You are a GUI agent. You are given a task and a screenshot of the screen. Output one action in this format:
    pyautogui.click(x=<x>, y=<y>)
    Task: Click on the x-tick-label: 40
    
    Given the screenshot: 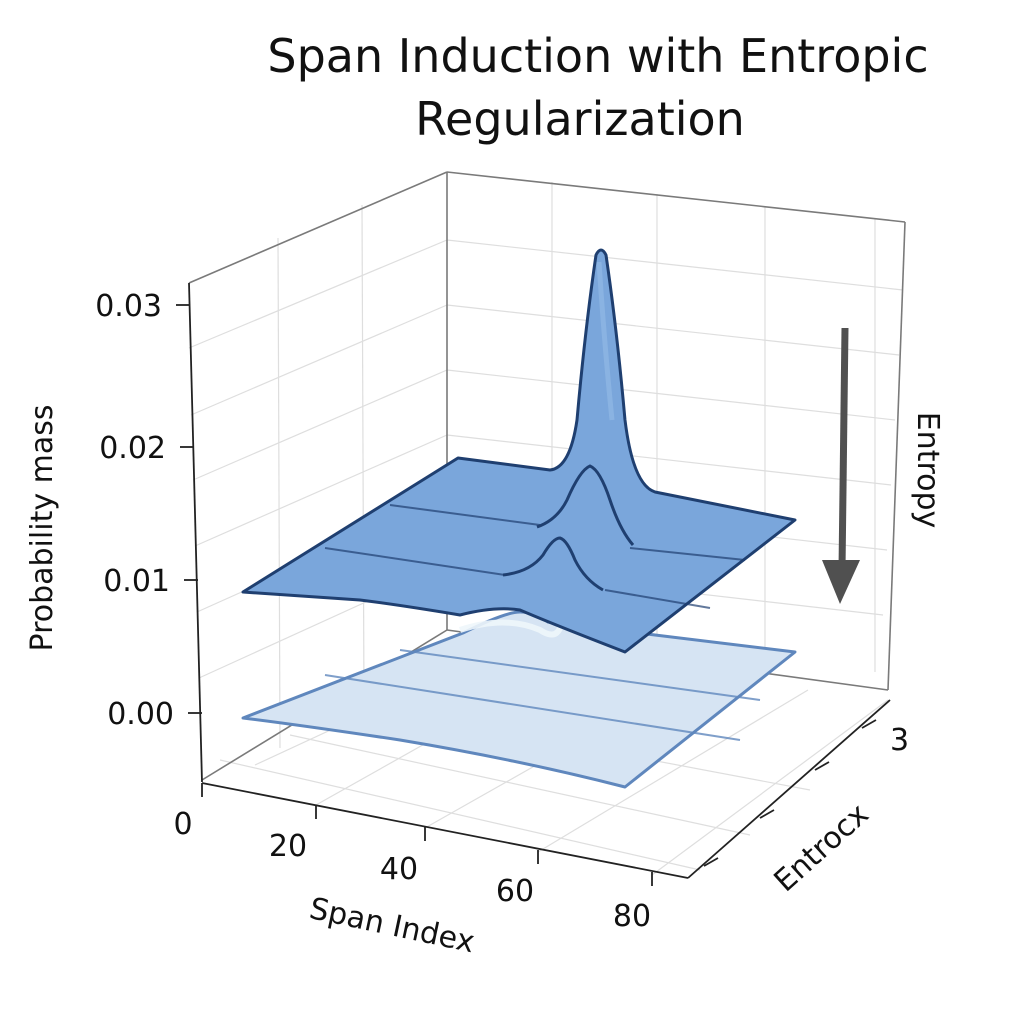 What is the action you would take?
    pyautogui.click(x=399, y=869)
    